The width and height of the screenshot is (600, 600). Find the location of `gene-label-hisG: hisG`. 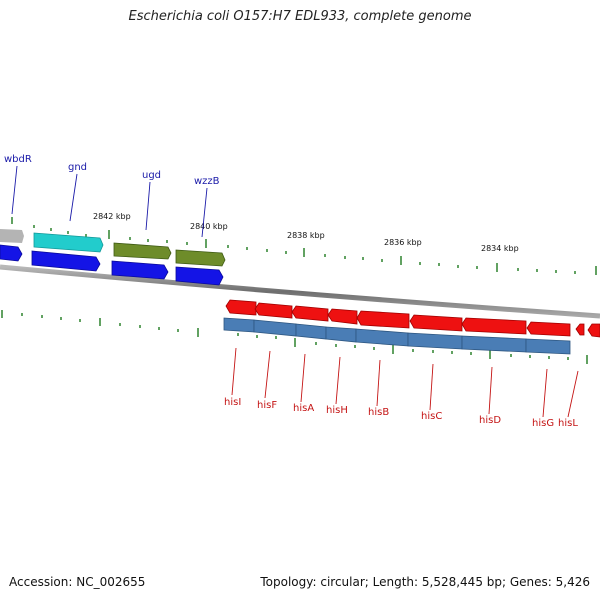

gene-label-hisG: hisG is located at coordinates (543, 423).